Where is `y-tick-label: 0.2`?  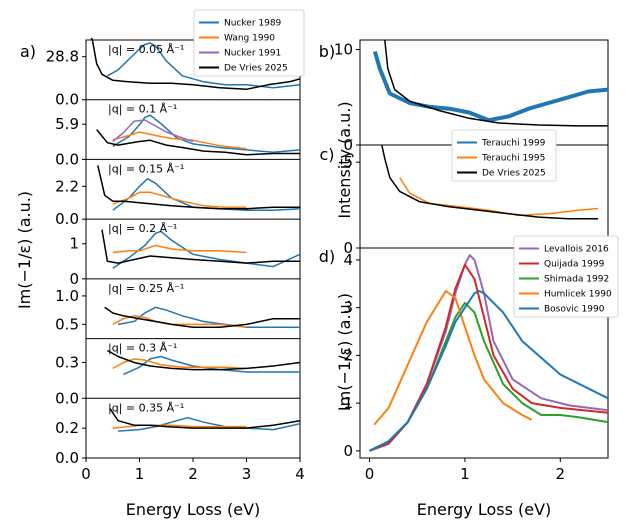
y-tick-label: 0.2 is located at coordinates (67, 428).